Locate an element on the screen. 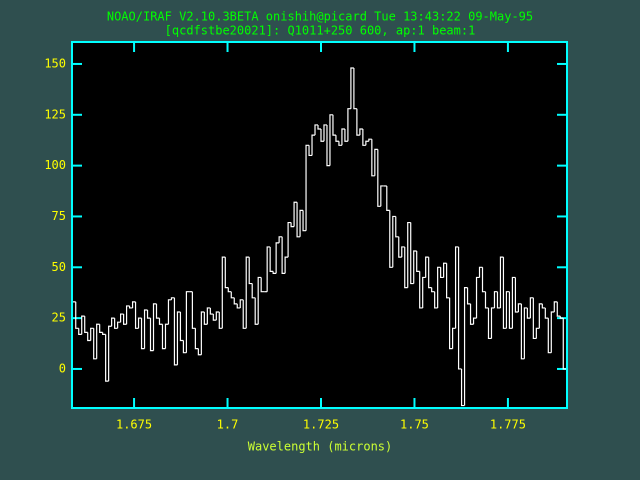  y-tick-label: 100 is located at coordinates (55, 165).